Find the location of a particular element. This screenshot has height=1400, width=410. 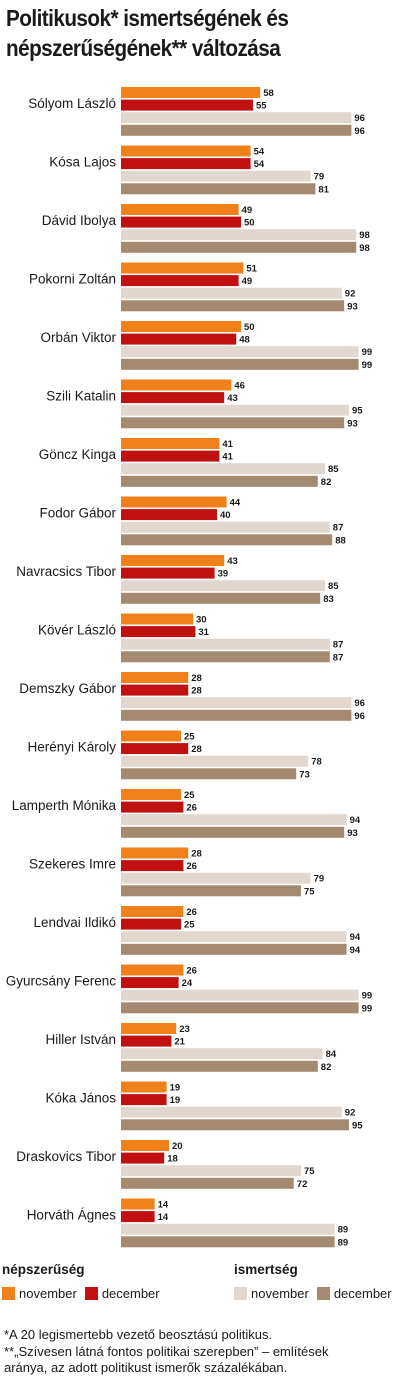

value-label: 39 is located at coordinates (223, 574).